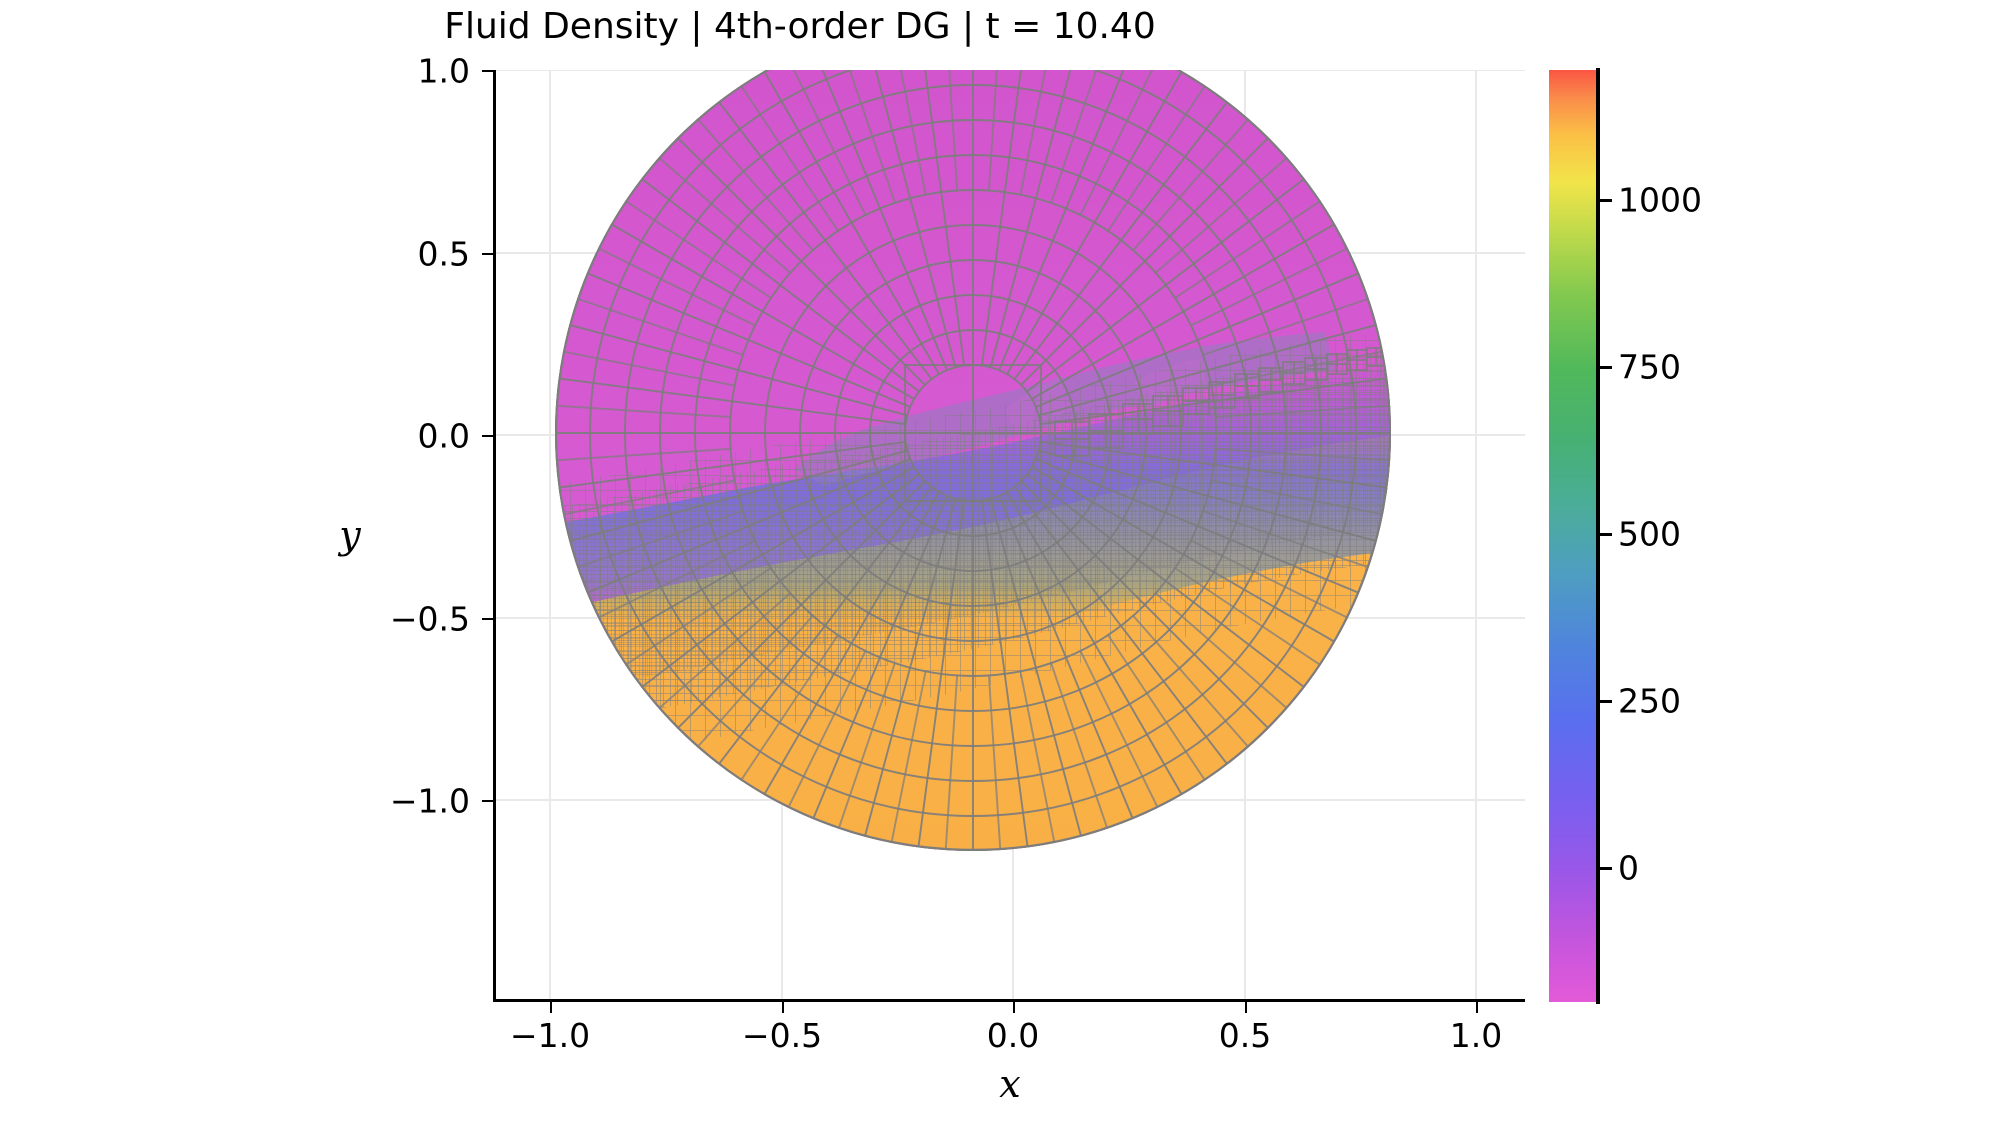 The image size is (2000, 1125). I want to click on colorbar, so click(1572, 536).